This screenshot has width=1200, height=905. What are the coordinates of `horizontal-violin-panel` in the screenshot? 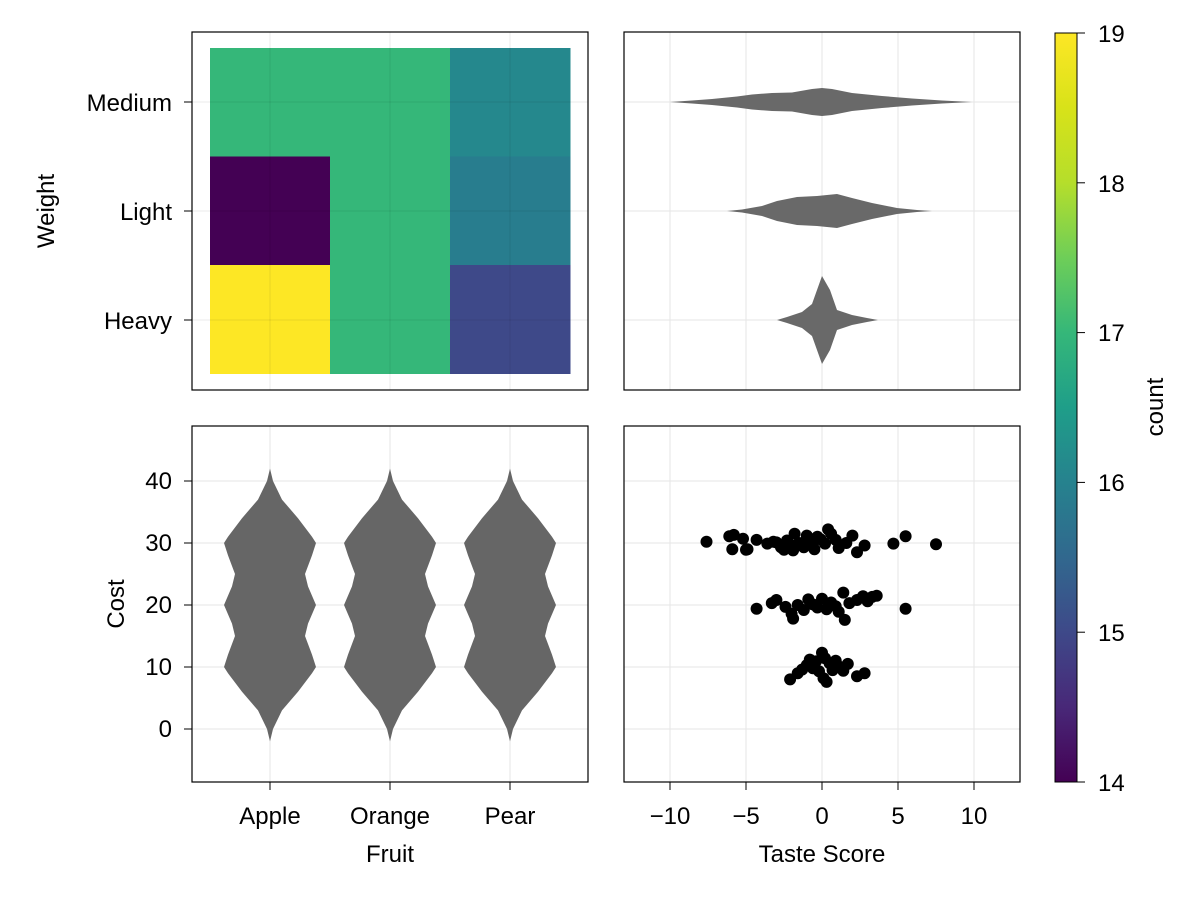 It's located at (822, 211).